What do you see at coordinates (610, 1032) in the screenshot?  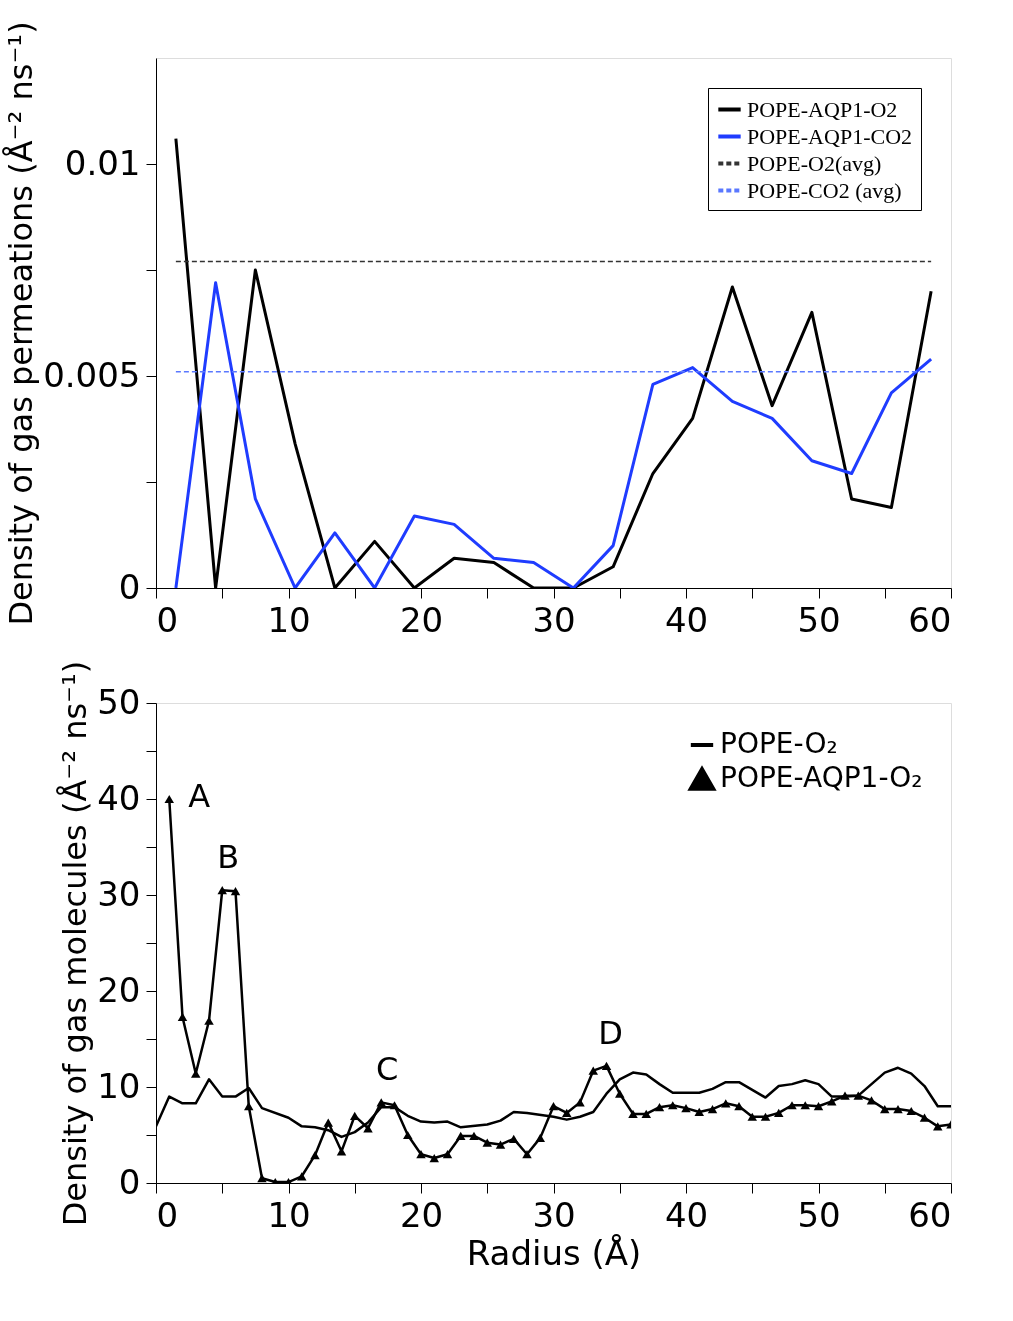 I see `annotation: D` at bounding box center [610, 1032].